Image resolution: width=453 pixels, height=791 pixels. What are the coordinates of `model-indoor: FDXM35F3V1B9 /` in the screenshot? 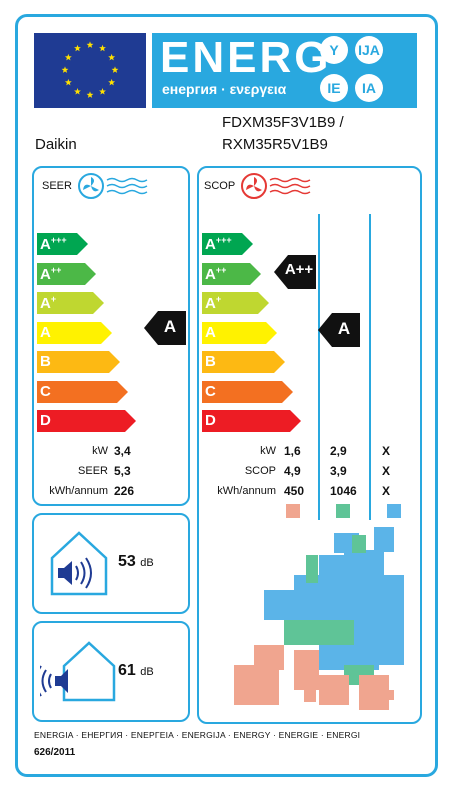 It's located at (283, 122).